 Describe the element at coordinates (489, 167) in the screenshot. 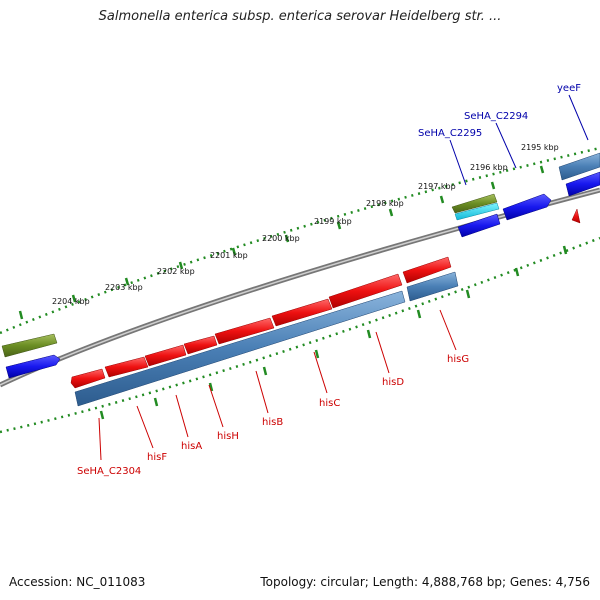

I see `kbp-label-2196: 2196 kbp` at that location.